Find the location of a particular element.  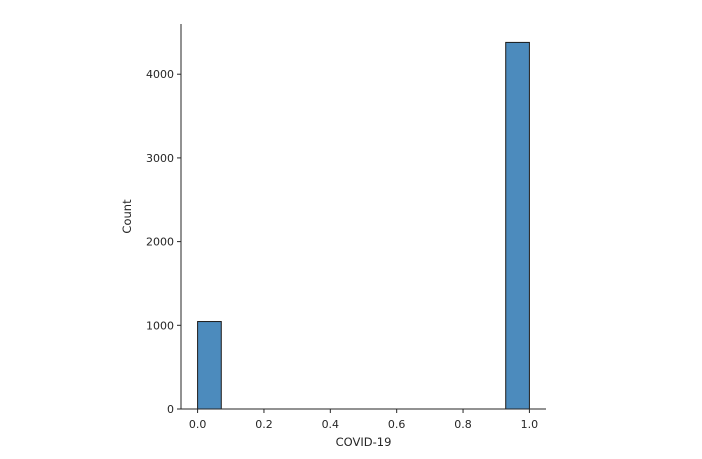

x-tick-label: 0.2 is located at coordinates (264, 424).